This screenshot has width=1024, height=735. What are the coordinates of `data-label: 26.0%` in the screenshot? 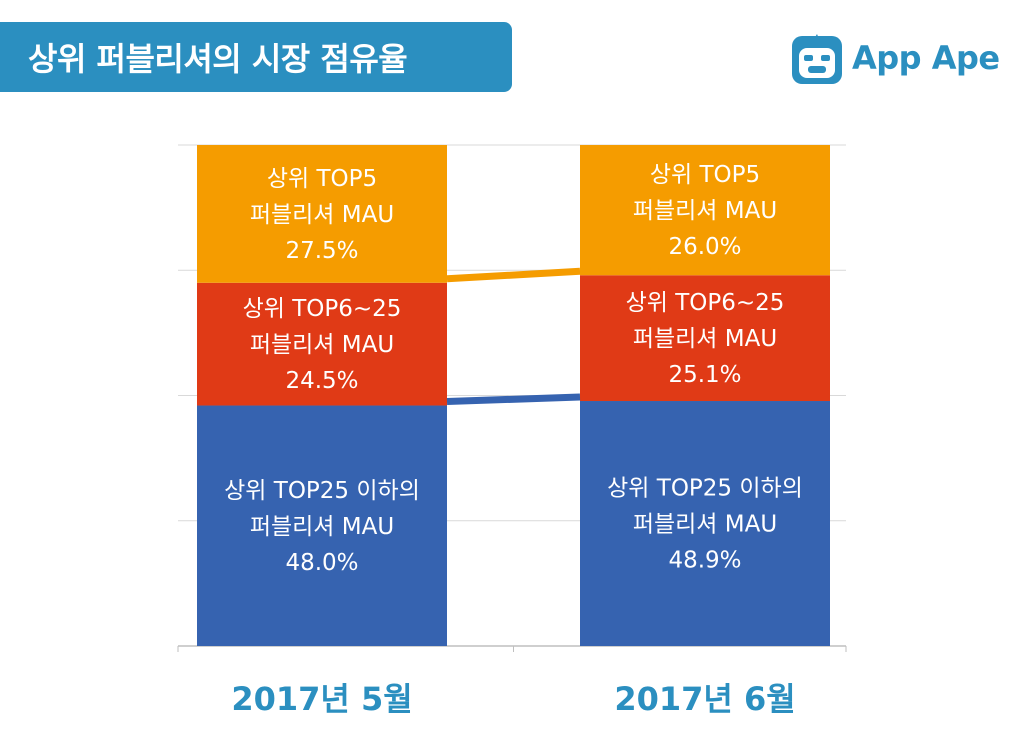 It's located at (704, 247).